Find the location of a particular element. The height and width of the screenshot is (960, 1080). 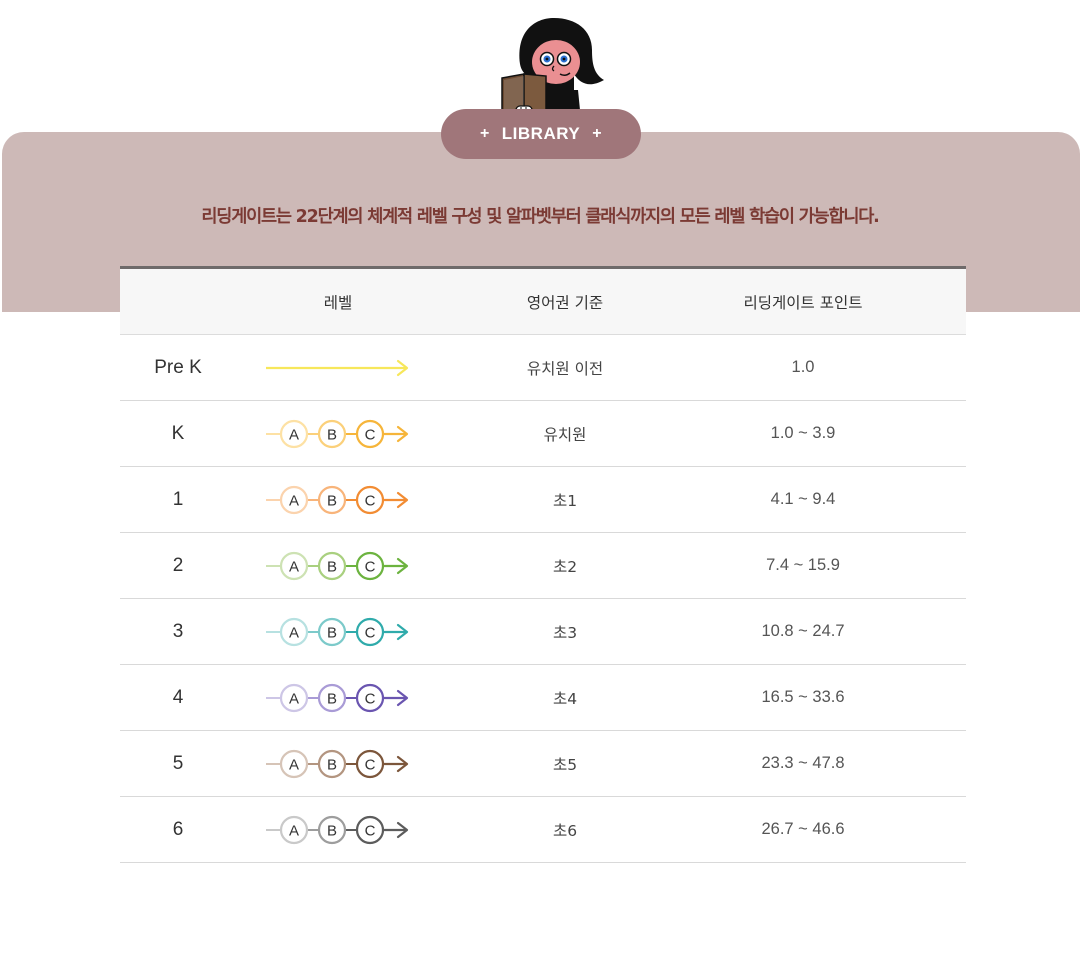

level-name: 6 is located at coordinates (178, 829).